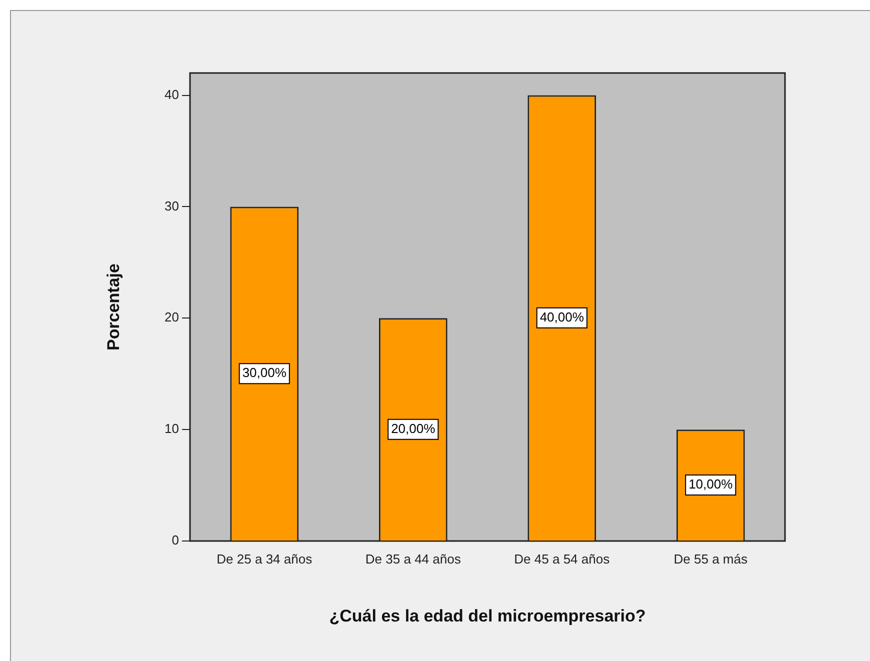  I want to click on x-tick-label: De 45 a 54 años, so click(562, 558).